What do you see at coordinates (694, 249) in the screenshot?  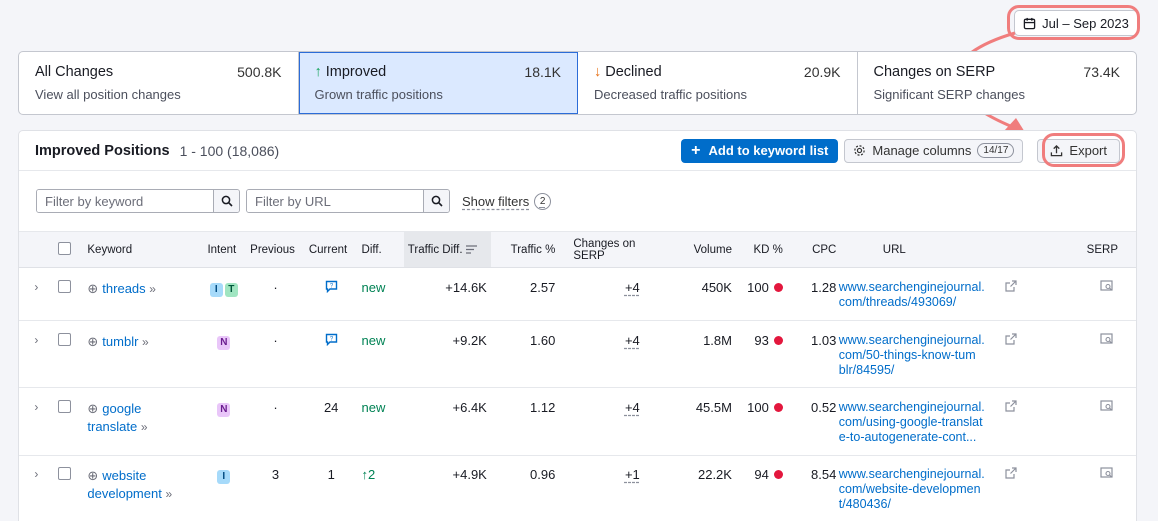 I see `col-volume: Volume` at bounding box center [694, 249].